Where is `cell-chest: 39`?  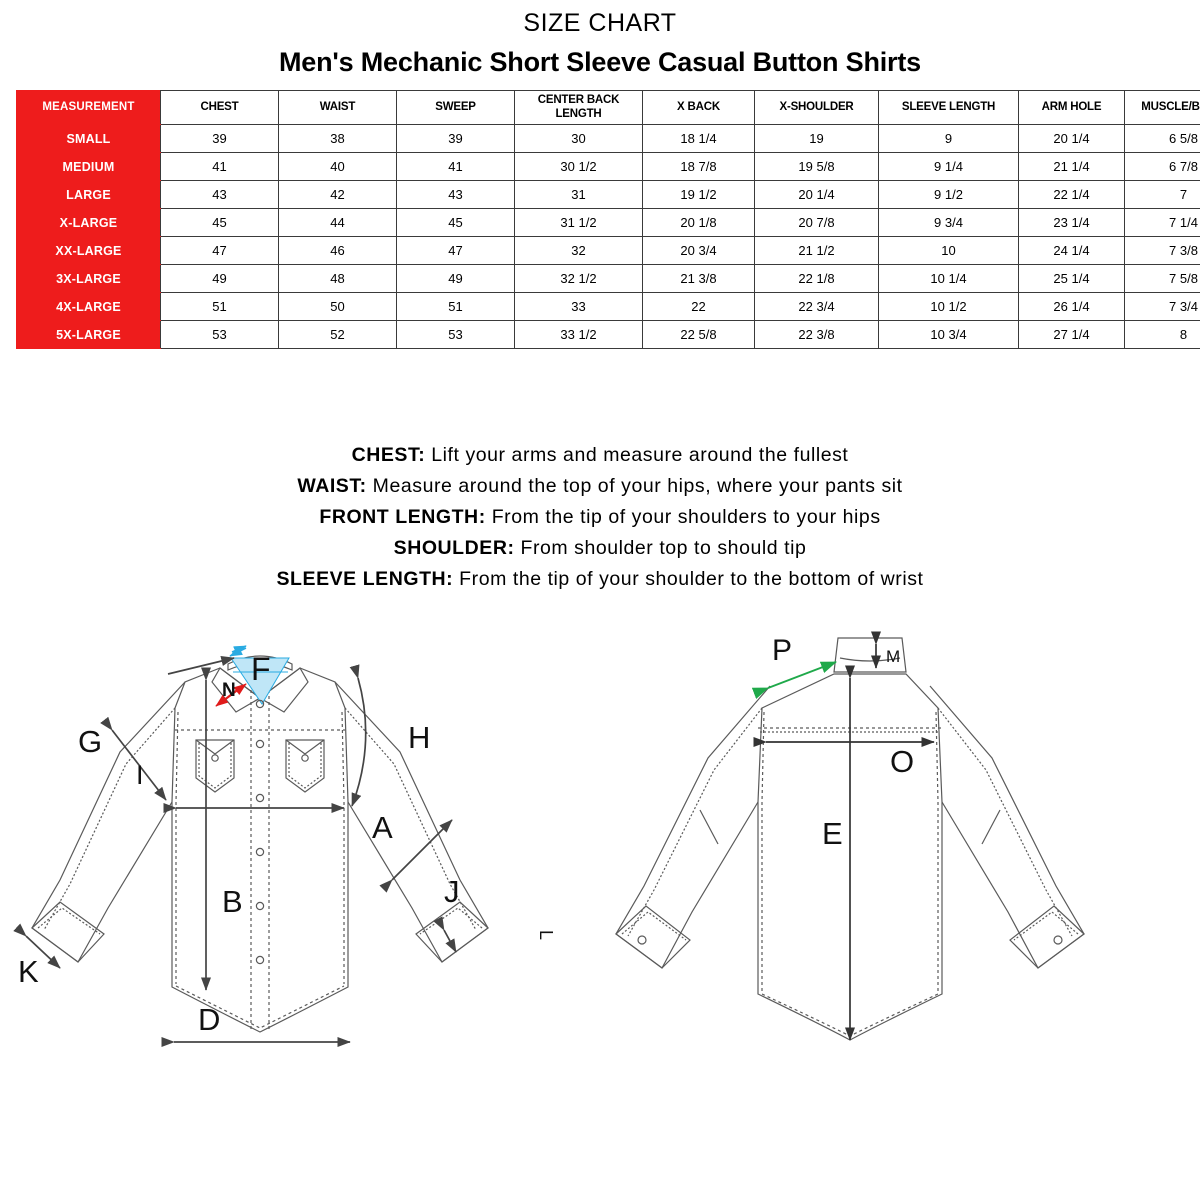
cell-chest: 39 is located at coordinates (219, 138).